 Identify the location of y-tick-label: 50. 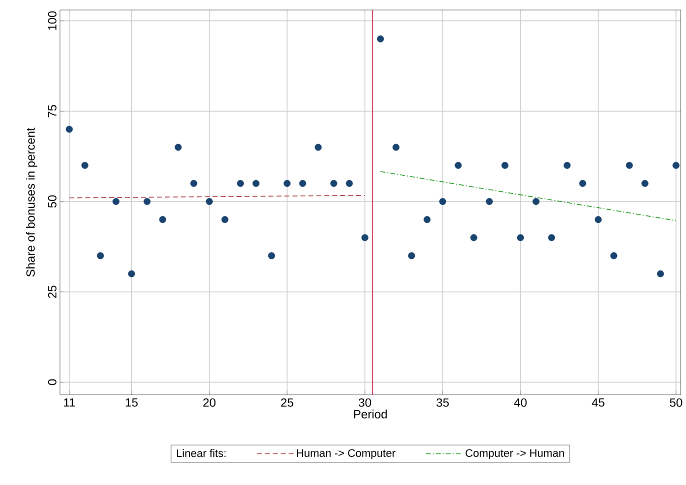
(52, 201).